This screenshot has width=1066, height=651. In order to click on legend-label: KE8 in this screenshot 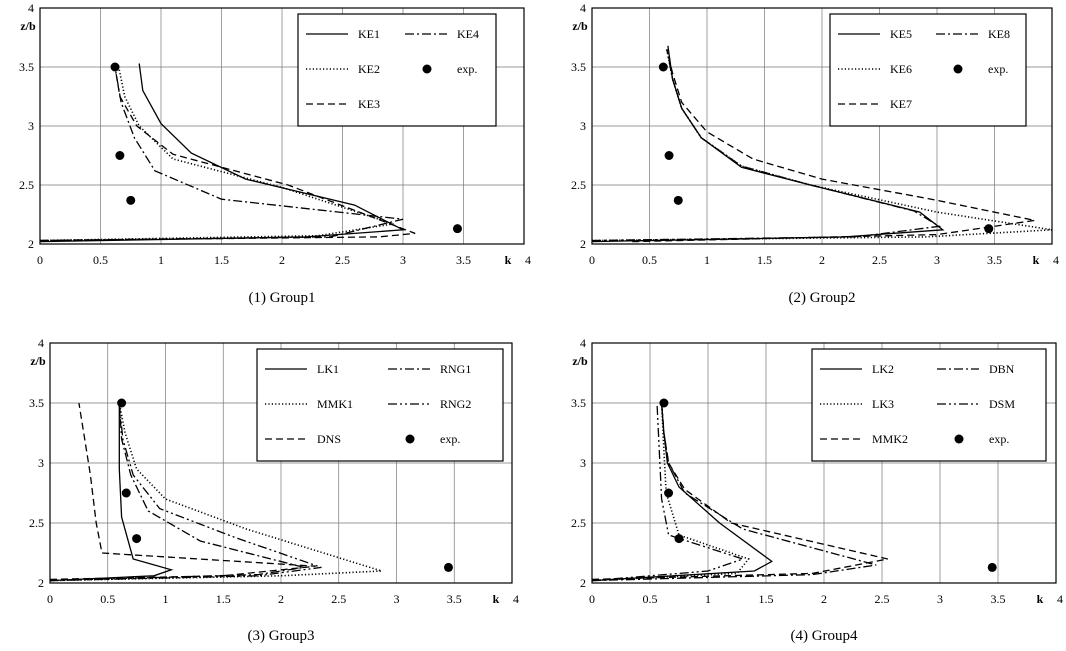, I will do `click(999, 34)`.